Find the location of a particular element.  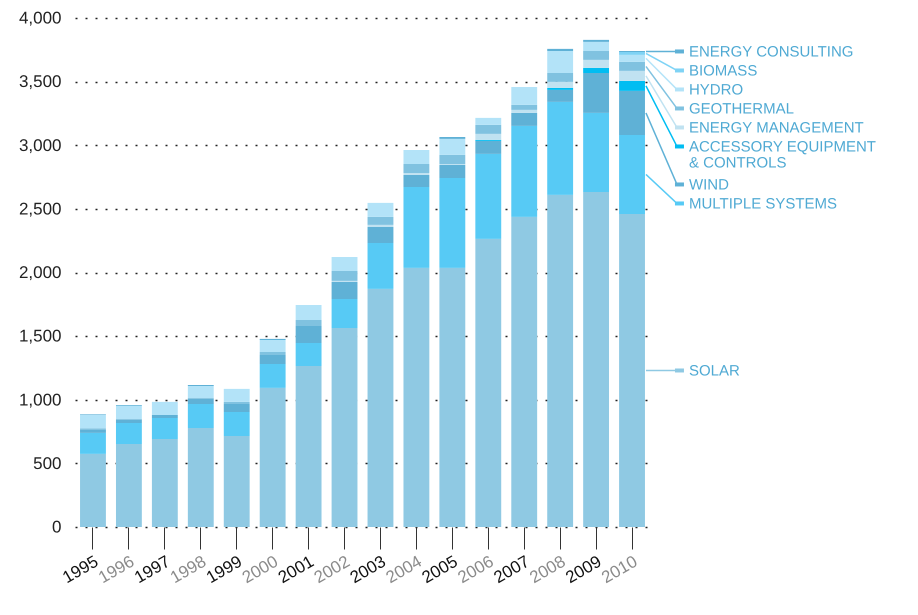

legend-label: GEOTHERMAL is located at coordinates (741, 109).